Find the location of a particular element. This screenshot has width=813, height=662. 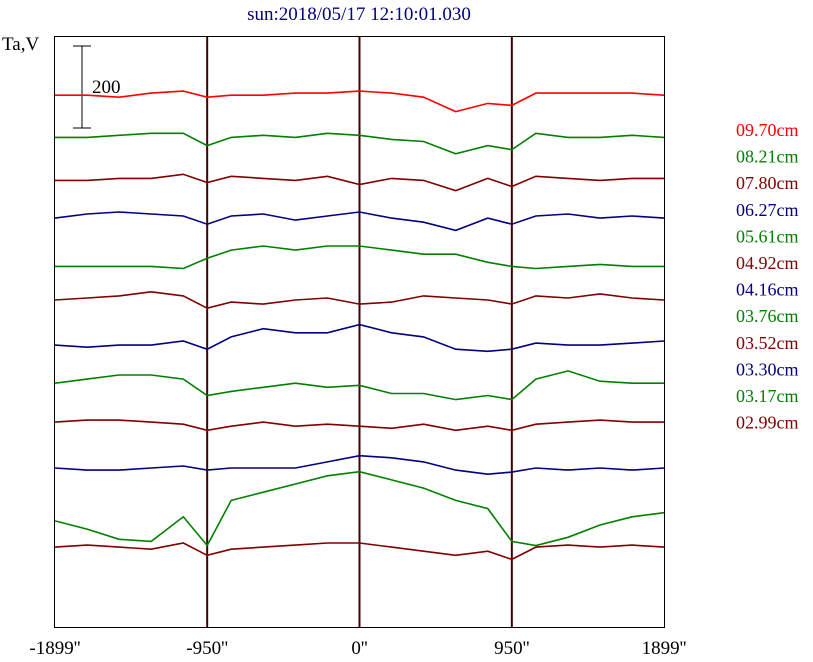

scale-bar-label: 200 is located at coordinates (106, 87).